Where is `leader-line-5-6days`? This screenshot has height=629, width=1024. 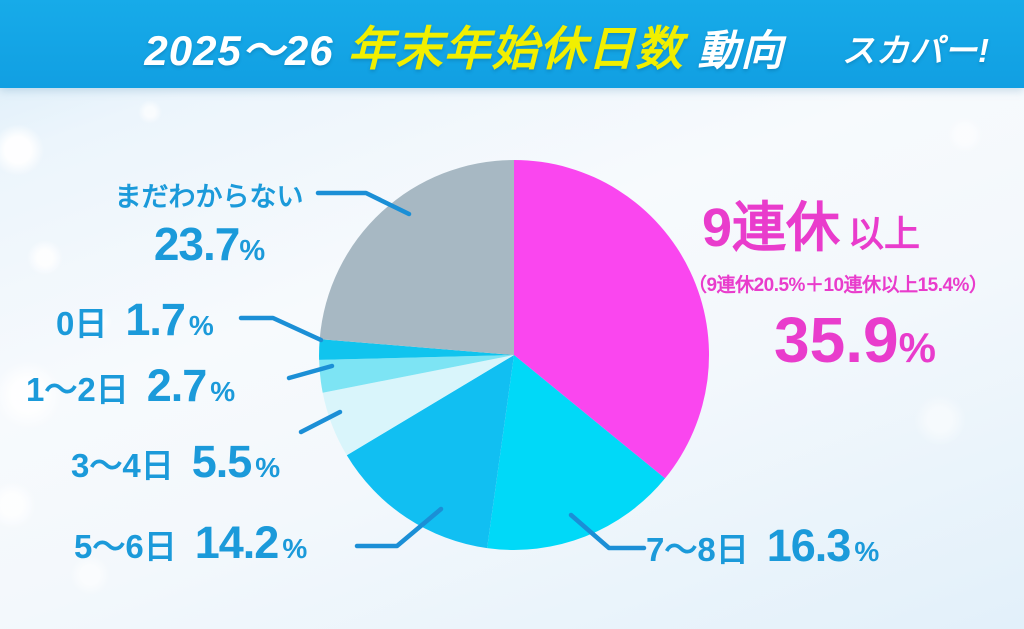 leader-line-5-6days is located at coordinates (399, 527).